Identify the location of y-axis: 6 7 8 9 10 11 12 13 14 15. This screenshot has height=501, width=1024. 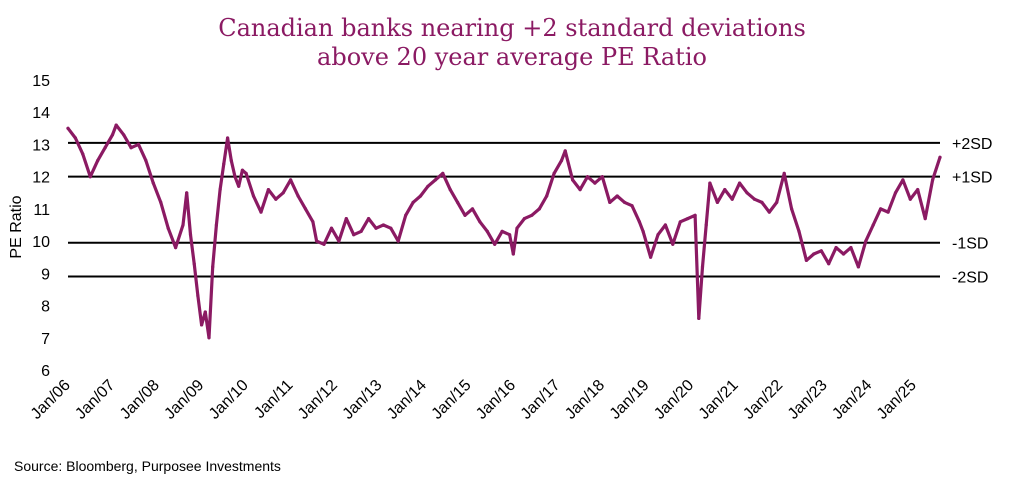
(41, 226).